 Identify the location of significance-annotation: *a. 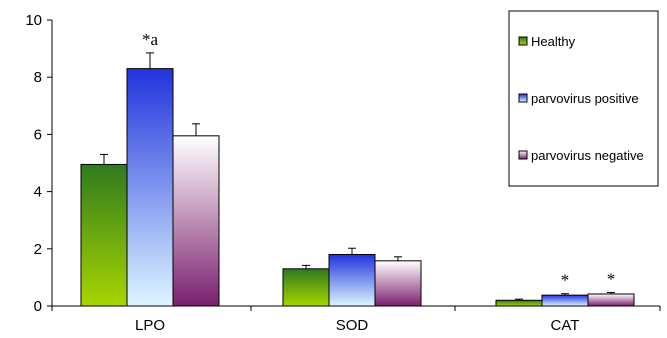
(150, 39).